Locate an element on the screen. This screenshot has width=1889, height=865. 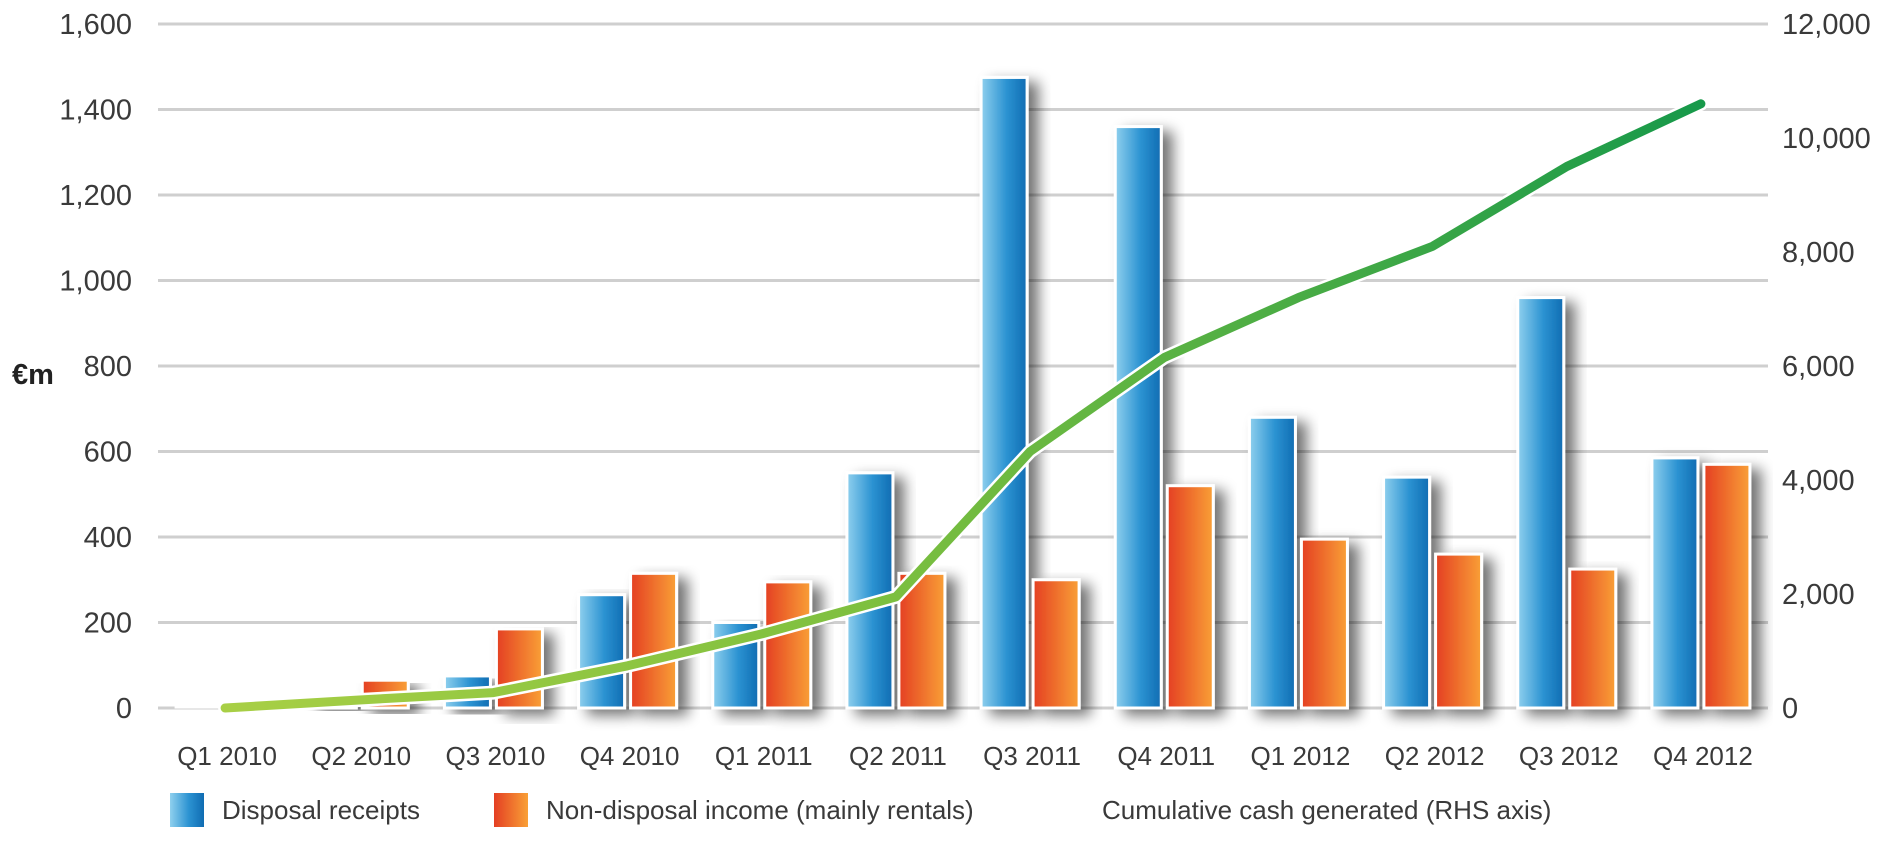
right-tick-label: 10,000 is located at coordinates (1826, 139).